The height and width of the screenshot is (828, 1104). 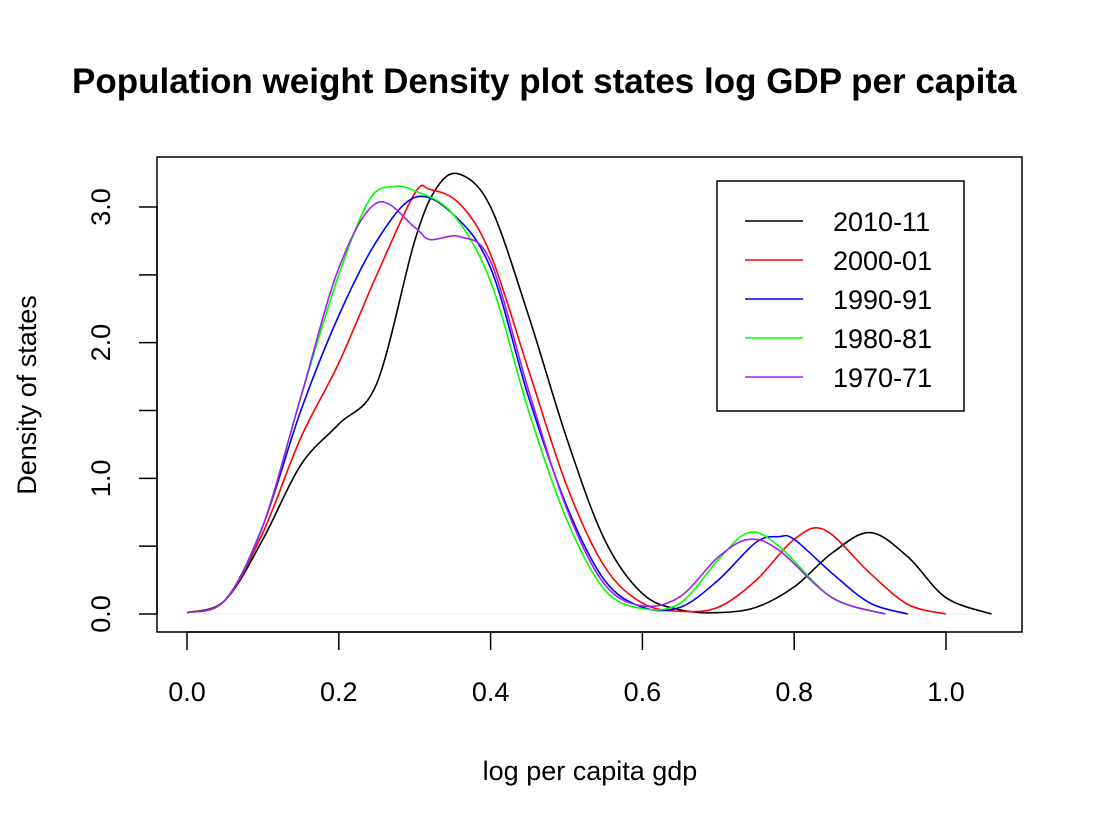 What do you see at coordinates (882, 339) in the screenshot?
I see `legend-label: 1980-81` at bounding box center [882, 339].